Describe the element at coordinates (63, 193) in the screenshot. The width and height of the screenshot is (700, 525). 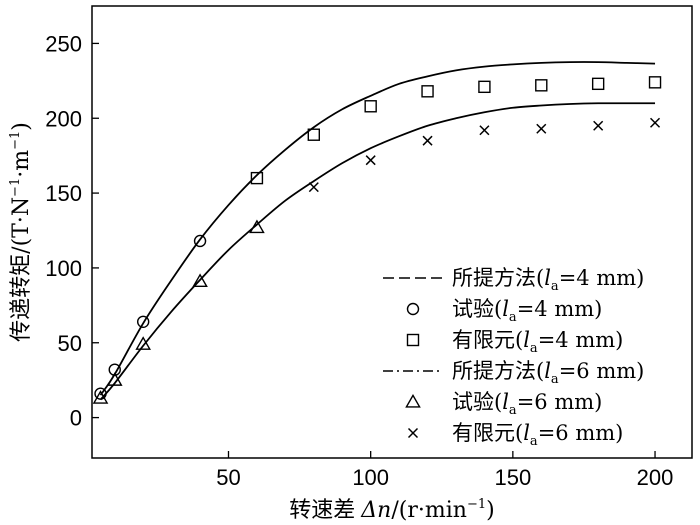
I see `y-tick-label: 150` at that location.